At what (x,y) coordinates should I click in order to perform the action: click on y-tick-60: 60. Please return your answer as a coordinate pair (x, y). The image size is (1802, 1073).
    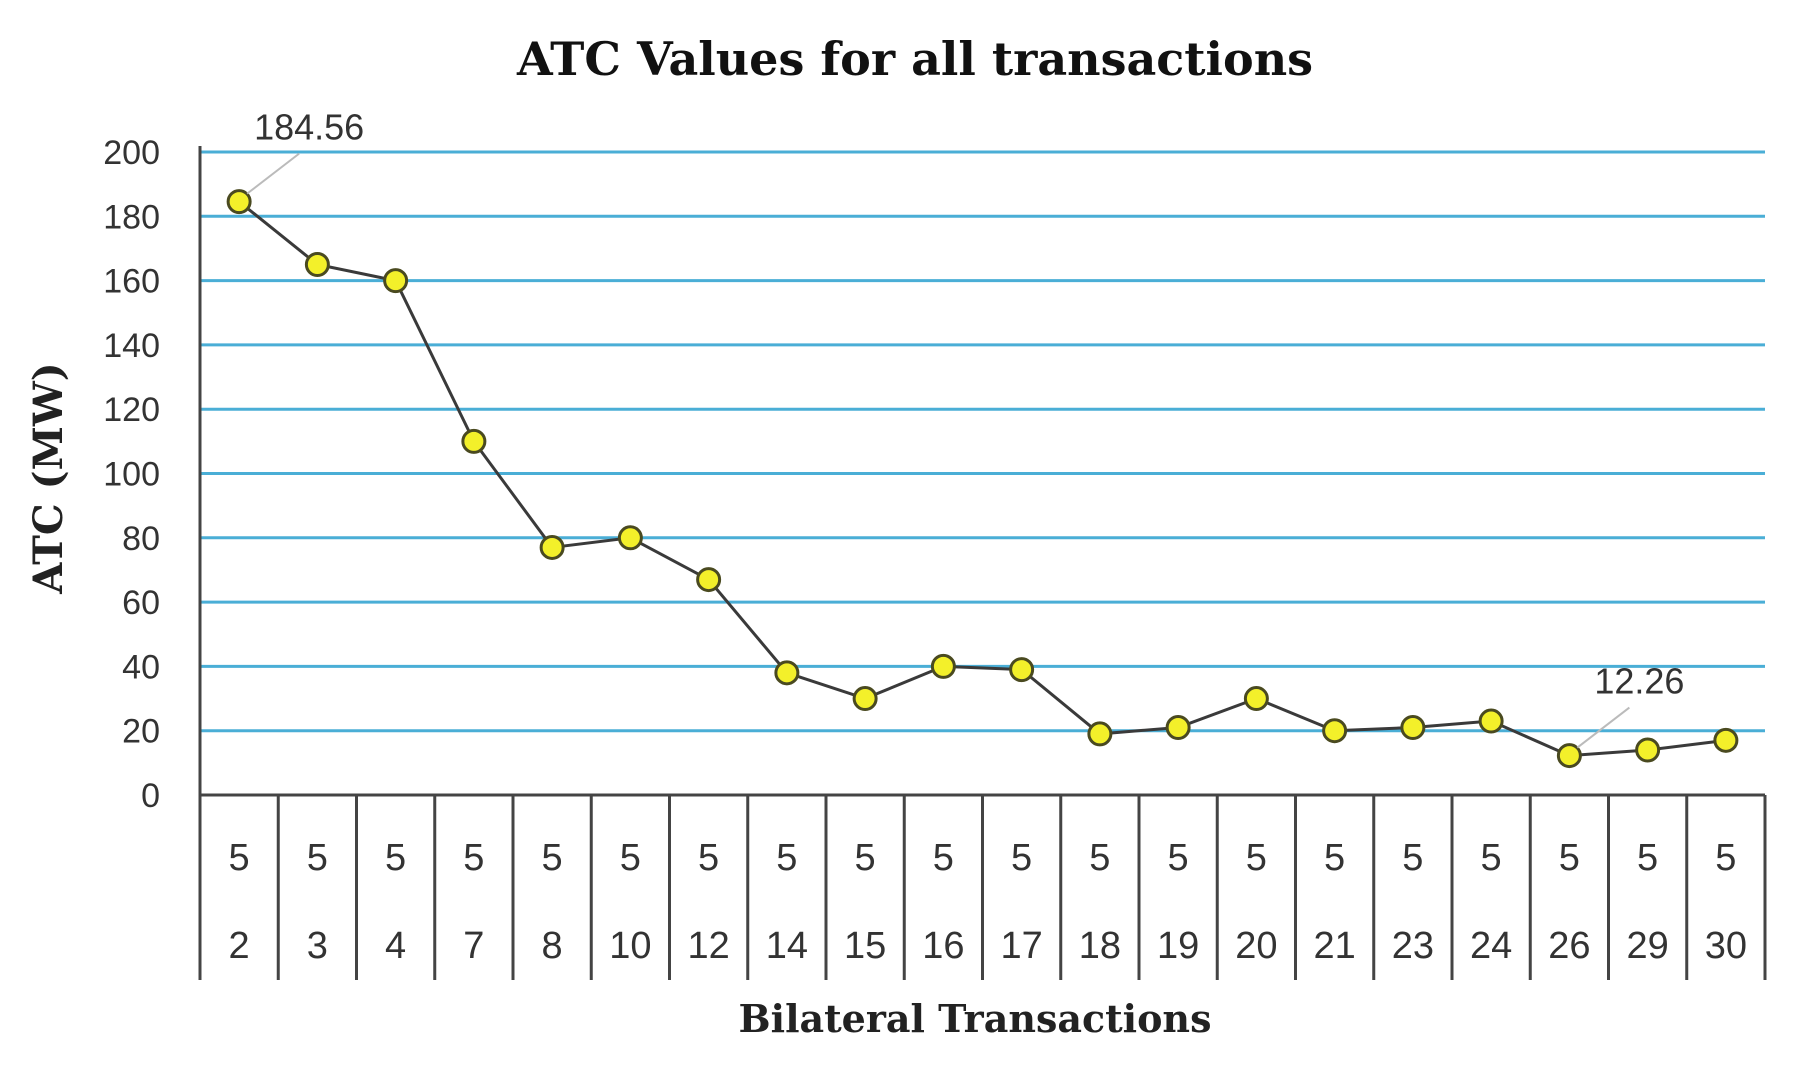
    Looking at the image, I should click on (141, 603).